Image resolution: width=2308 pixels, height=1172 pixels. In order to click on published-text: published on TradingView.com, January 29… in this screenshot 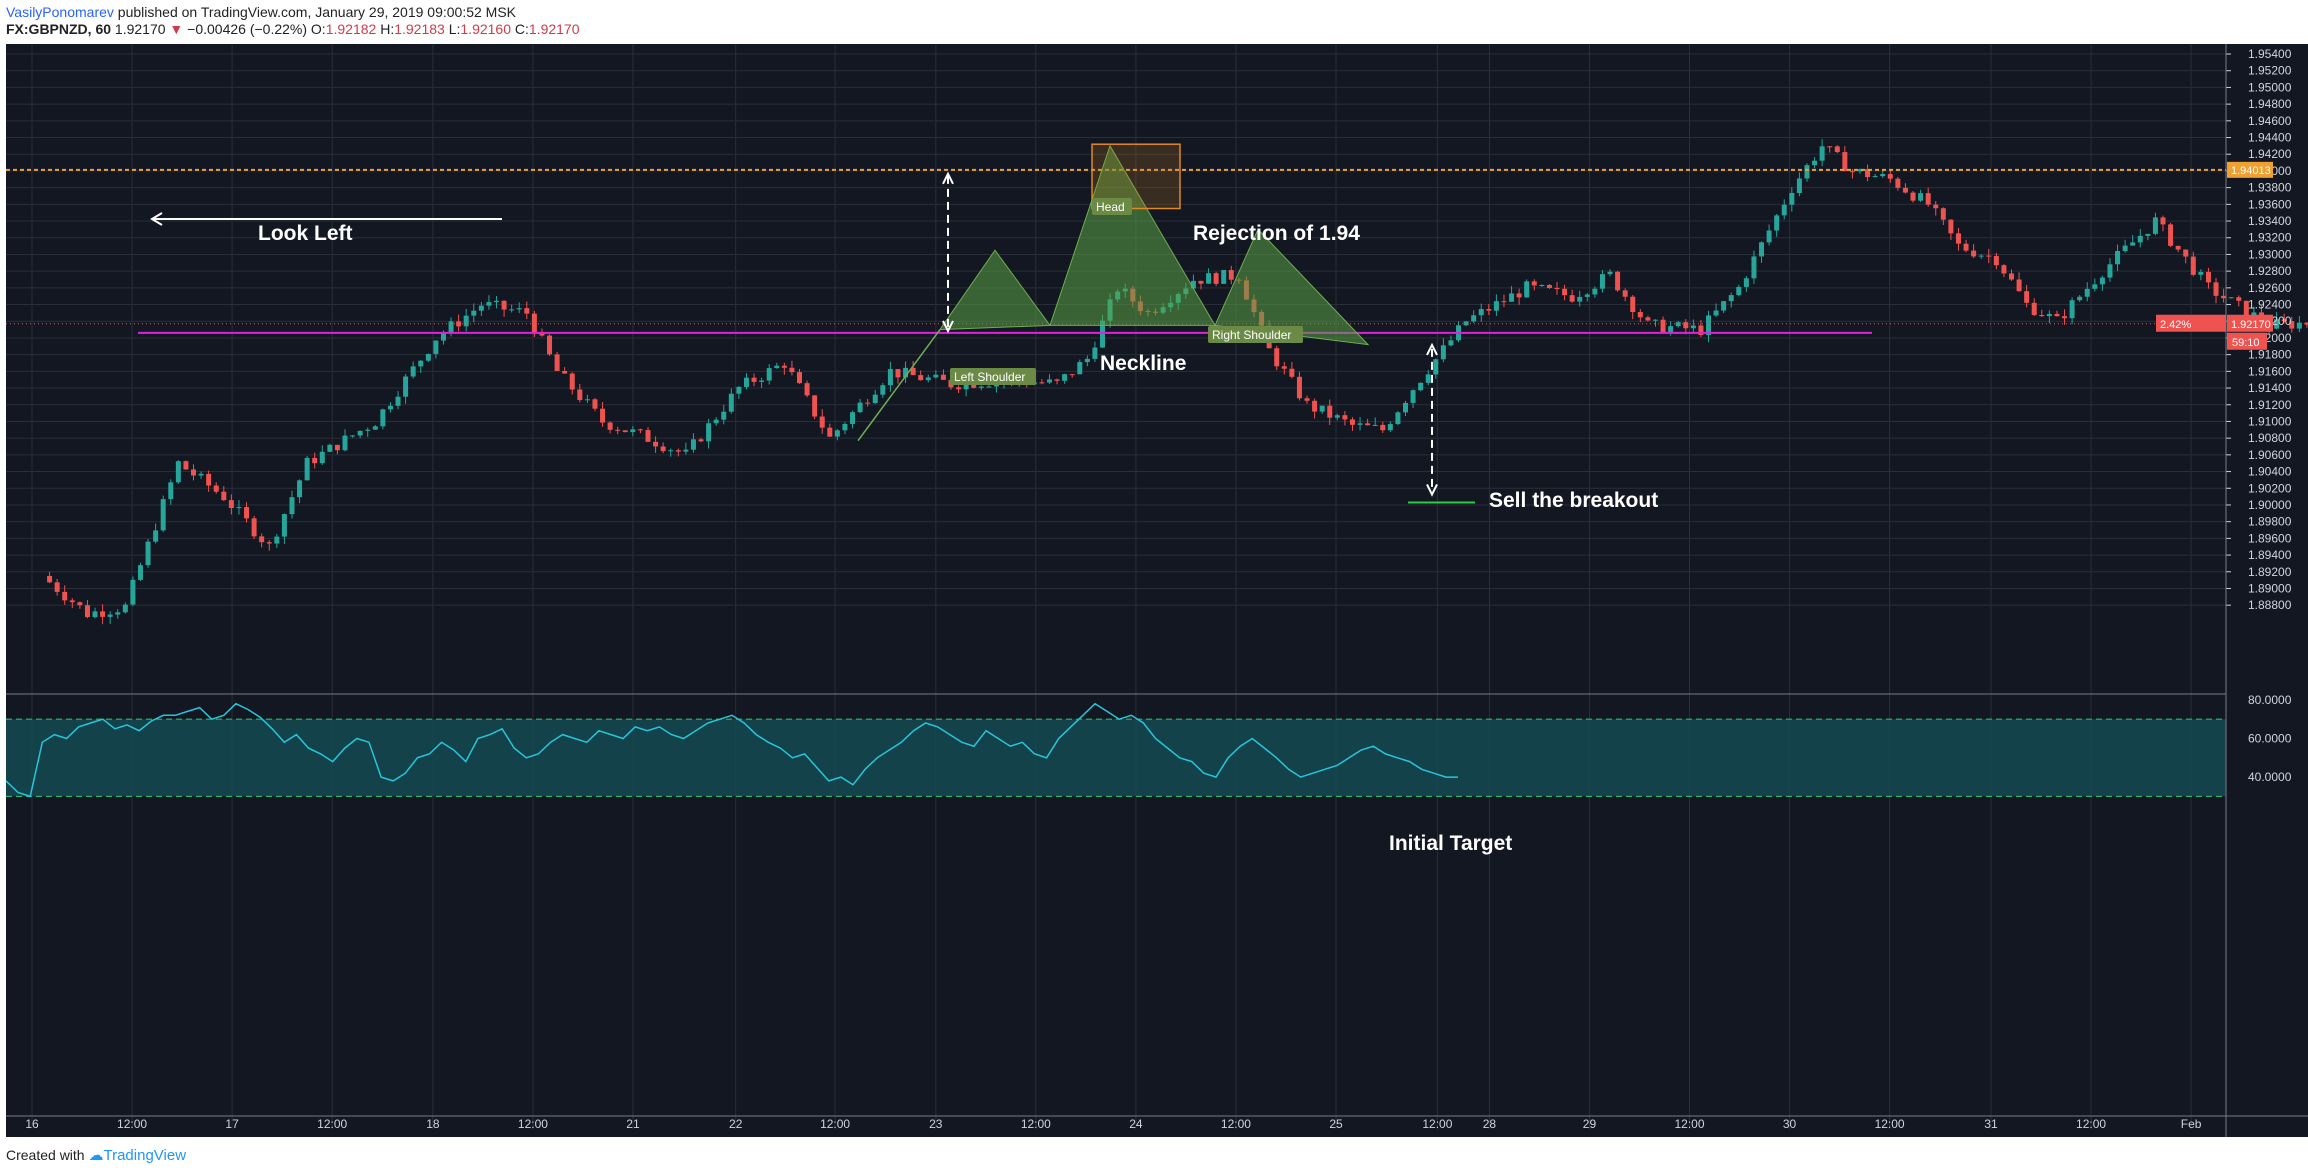, I will do `click(315, 12)`.